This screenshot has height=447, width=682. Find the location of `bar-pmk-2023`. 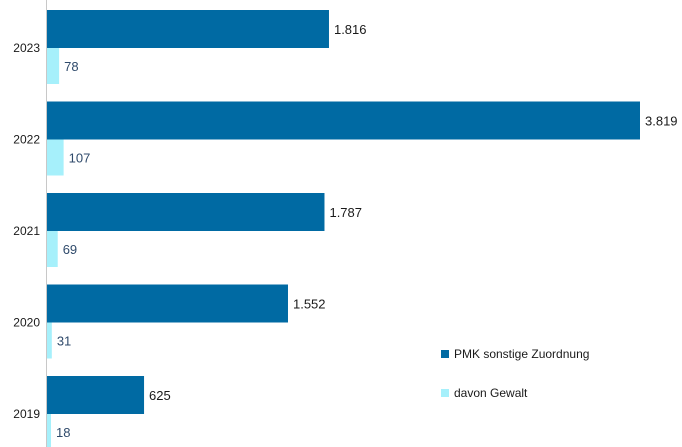

bar-pmk-2023 is located at coordinates (188, 29).